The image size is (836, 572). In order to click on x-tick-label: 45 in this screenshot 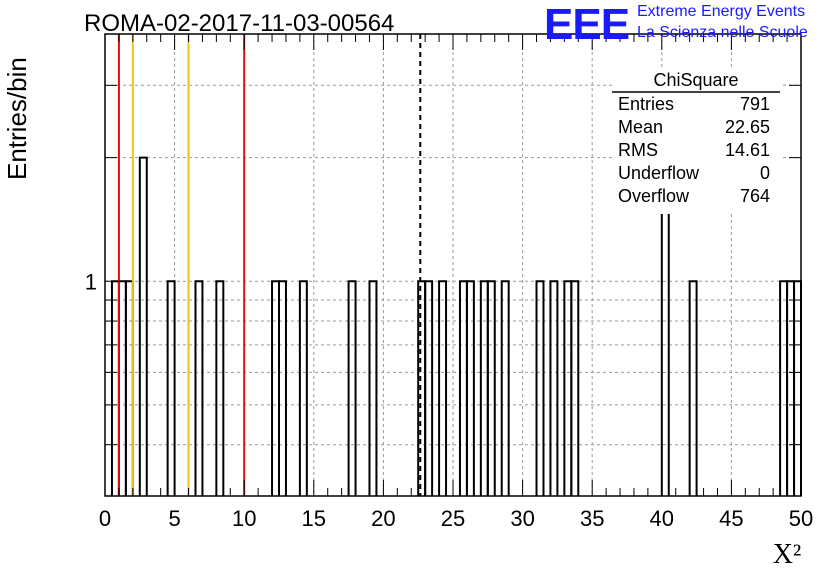, I will do `click(731, 518)`.